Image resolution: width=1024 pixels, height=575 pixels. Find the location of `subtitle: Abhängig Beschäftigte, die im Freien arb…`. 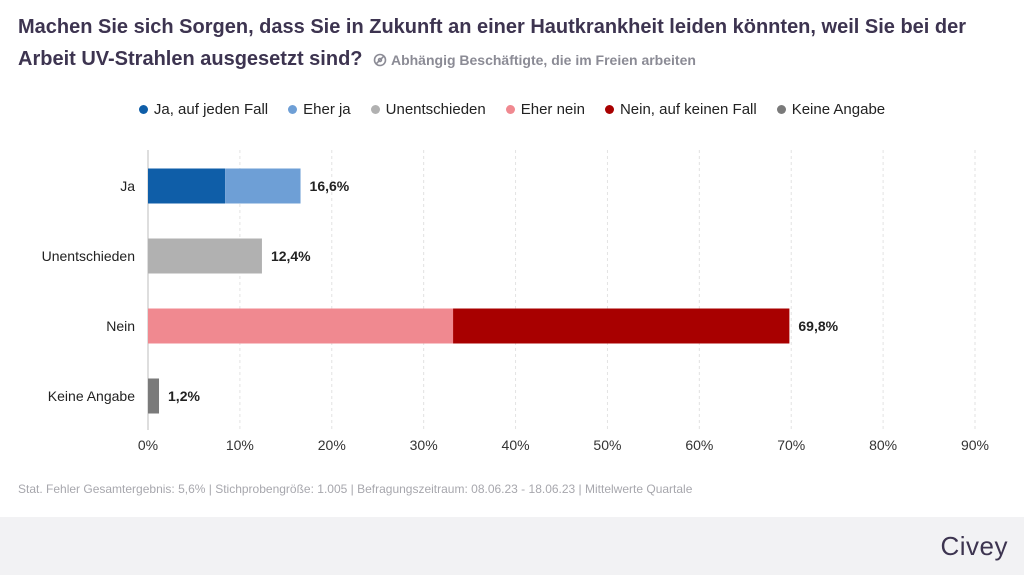

subtitle: Abhängig Beschäftigte, die im Freien arb… is located at coordinates (534, 60).